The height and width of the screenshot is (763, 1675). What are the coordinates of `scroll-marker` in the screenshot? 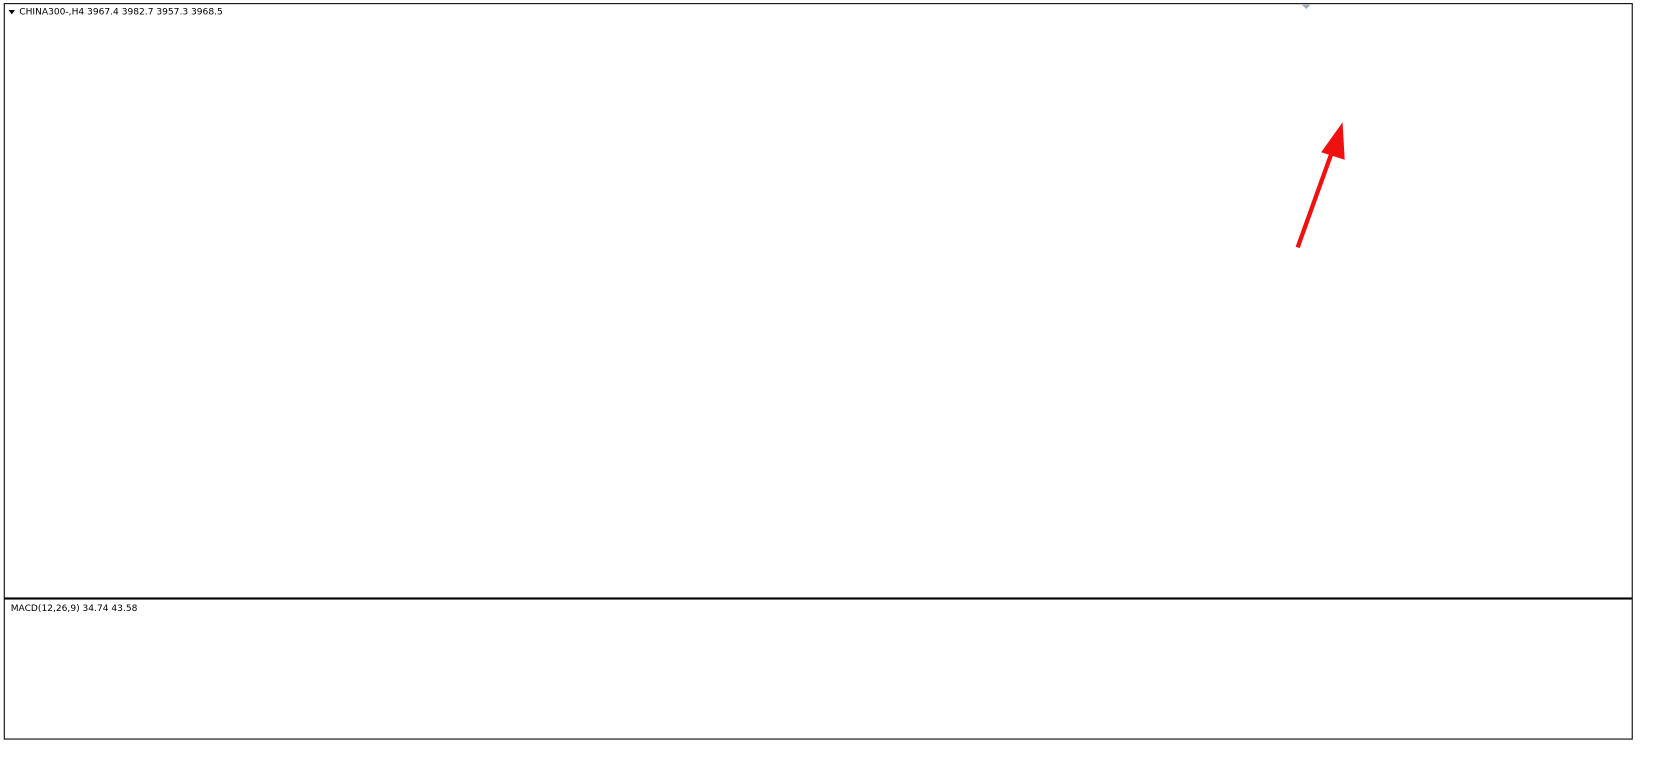 It's located at (1306, 6).